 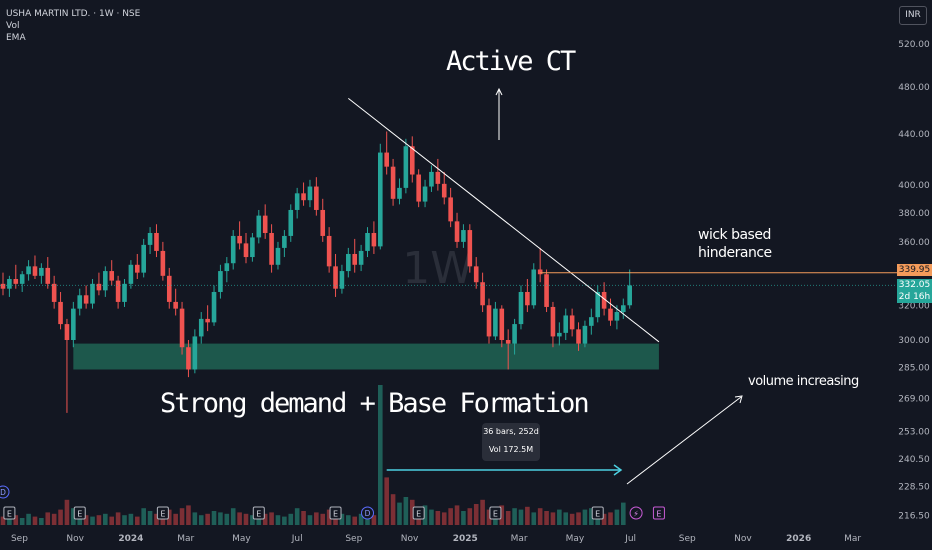 I want to click on y-axis-tick-label: 520.00, so click(x=914, y=45).